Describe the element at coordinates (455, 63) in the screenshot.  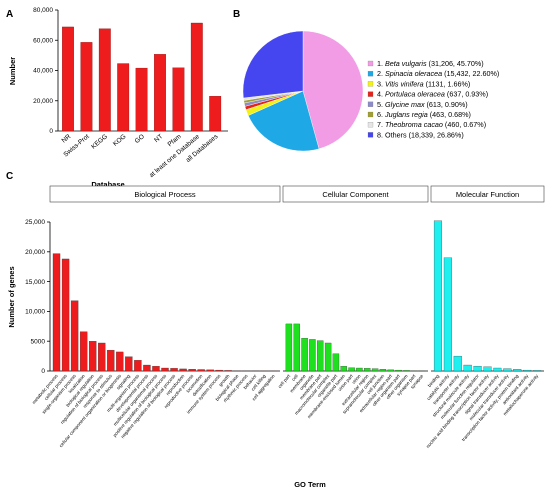
I see `panel-b-legend-stats: (31,206, 45.70%)` at that location.